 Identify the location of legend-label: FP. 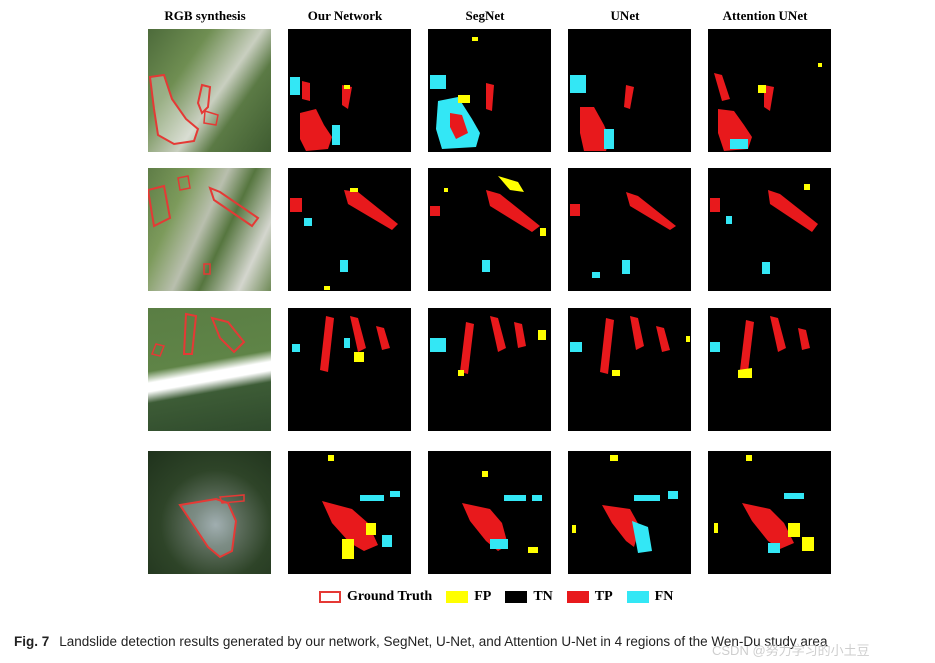
(483, 596).